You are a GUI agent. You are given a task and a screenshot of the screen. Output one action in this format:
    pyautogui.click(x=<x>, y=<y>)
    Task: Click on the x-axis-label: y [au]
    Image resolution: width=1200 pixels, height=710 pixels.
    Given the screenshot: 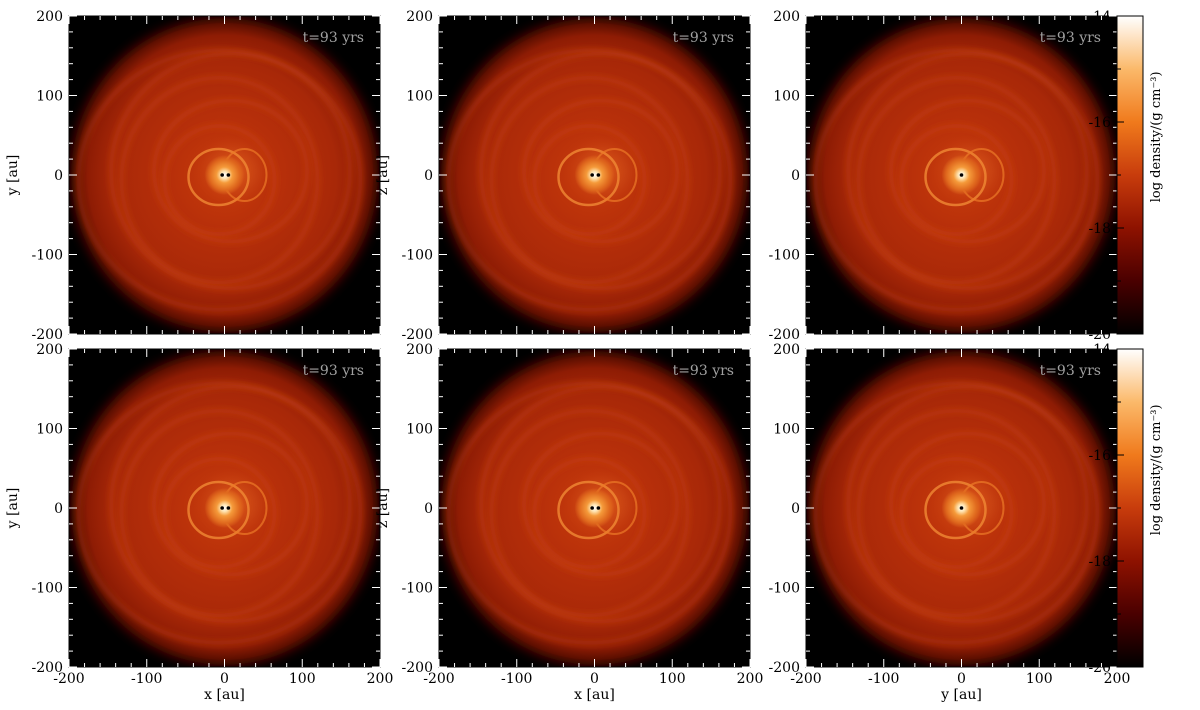 What is the action you would take?
    pyautogui.click(x=961, y=695)
    